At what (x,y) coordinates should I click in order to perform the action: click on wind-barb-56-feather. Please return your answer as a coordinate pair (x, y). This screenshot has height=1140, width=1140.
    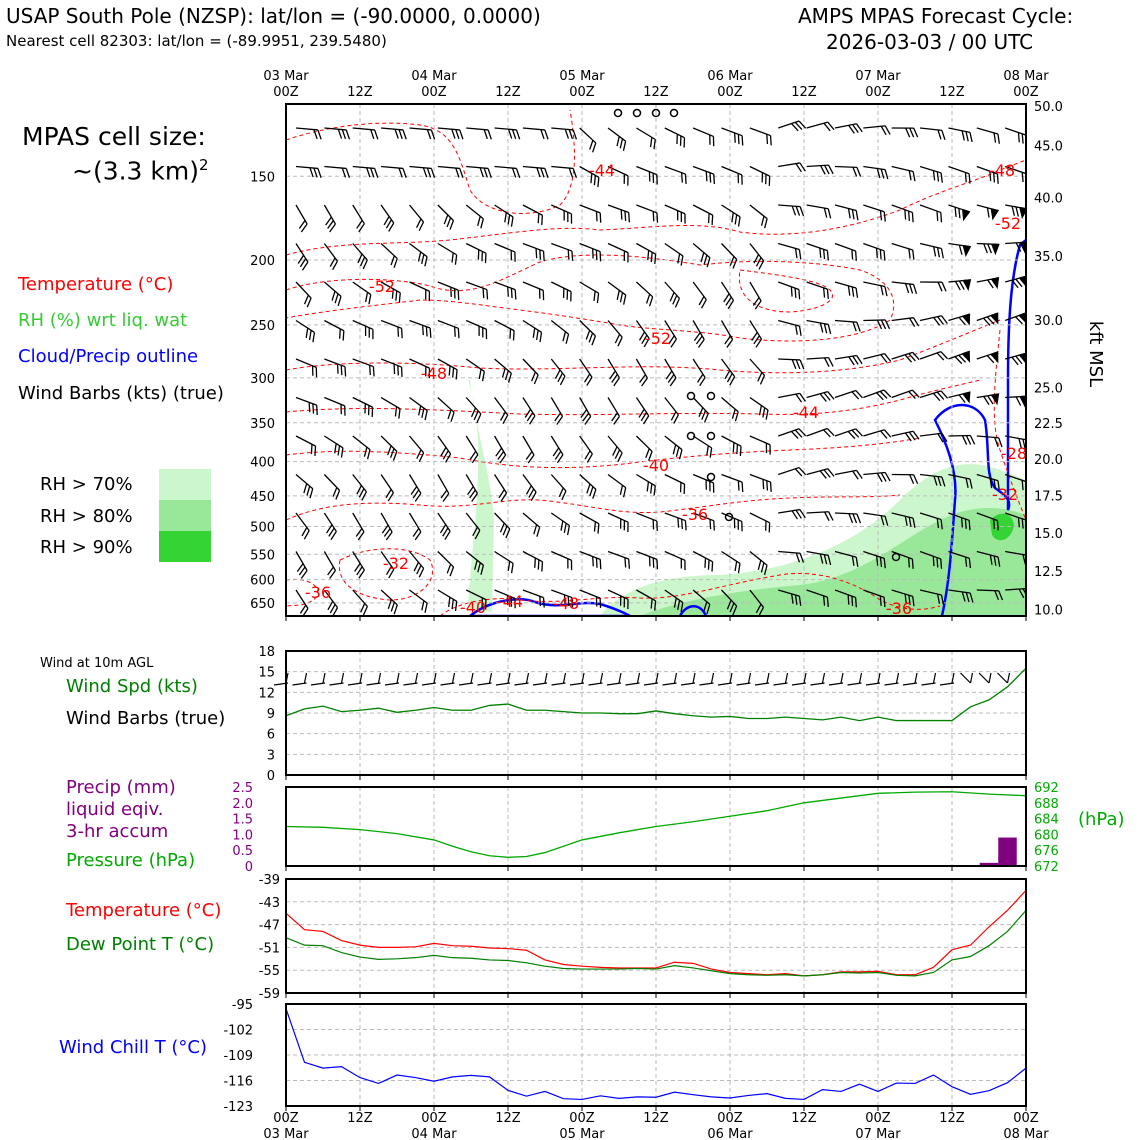
    Looking at the image, I should click on (419, 223).